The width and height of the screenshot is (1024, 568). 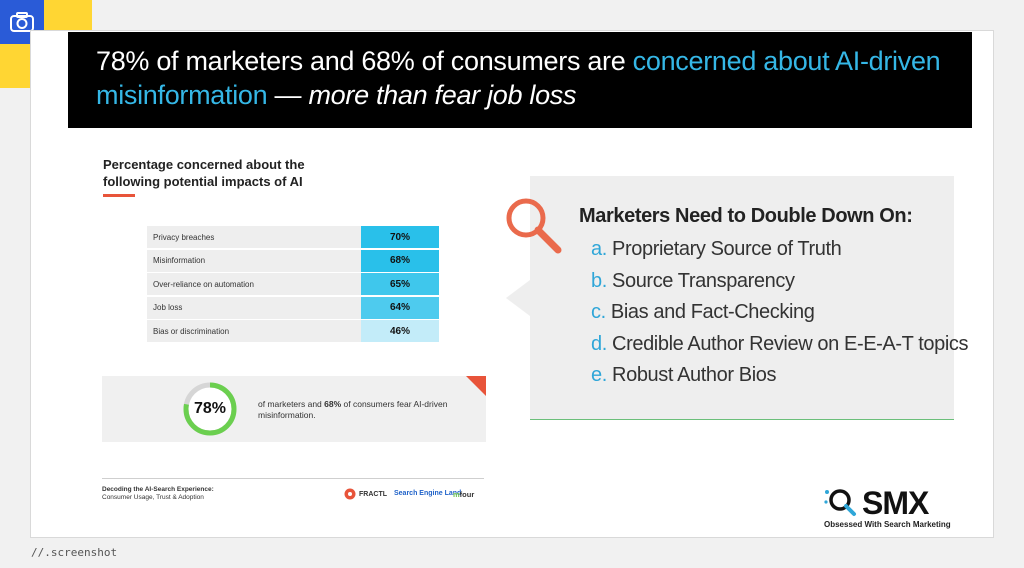 I want to click on camera-icon, so click(x=22, y=22).